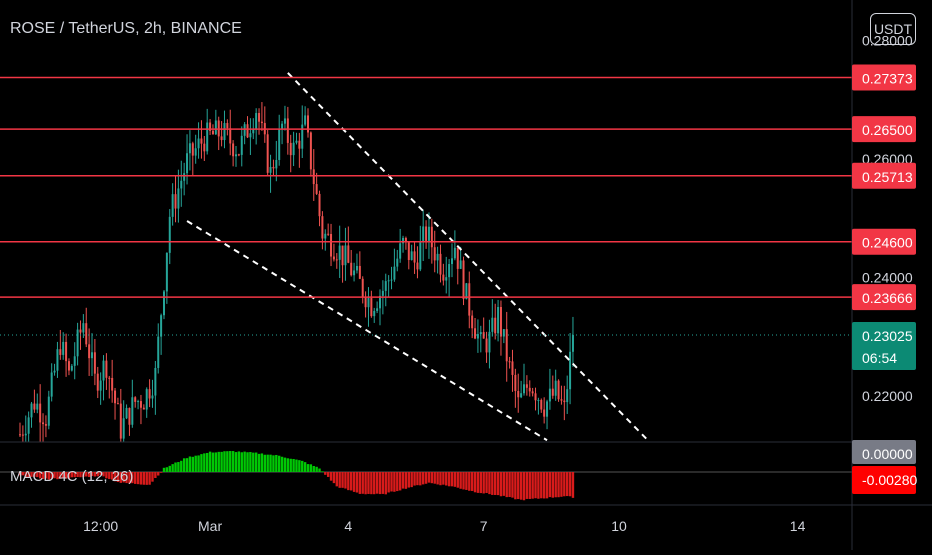 Image resolution: width=932 pixels, height=555 pixels. Describe the element at coordinates (887, 454) in the screenshot. I see `macd-zero-badge-text: 0.00000` at that location.